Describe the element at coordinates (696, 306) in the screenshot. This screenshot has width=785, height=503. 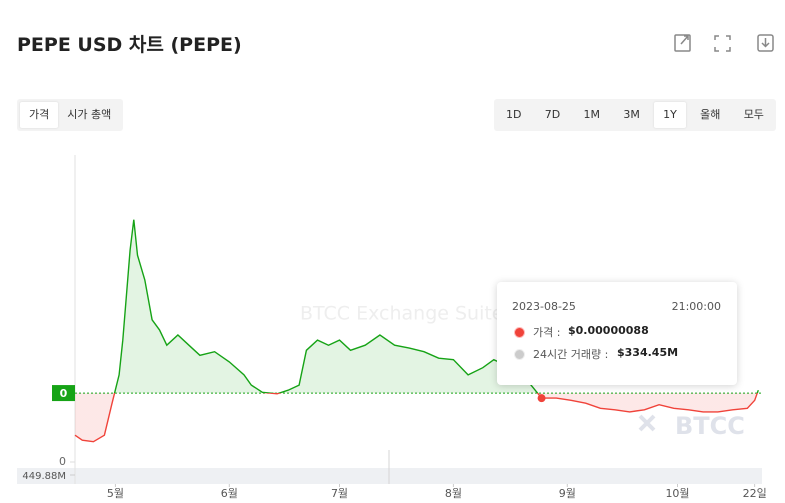
I see `tooltip-time: 21:00:00` at that location.